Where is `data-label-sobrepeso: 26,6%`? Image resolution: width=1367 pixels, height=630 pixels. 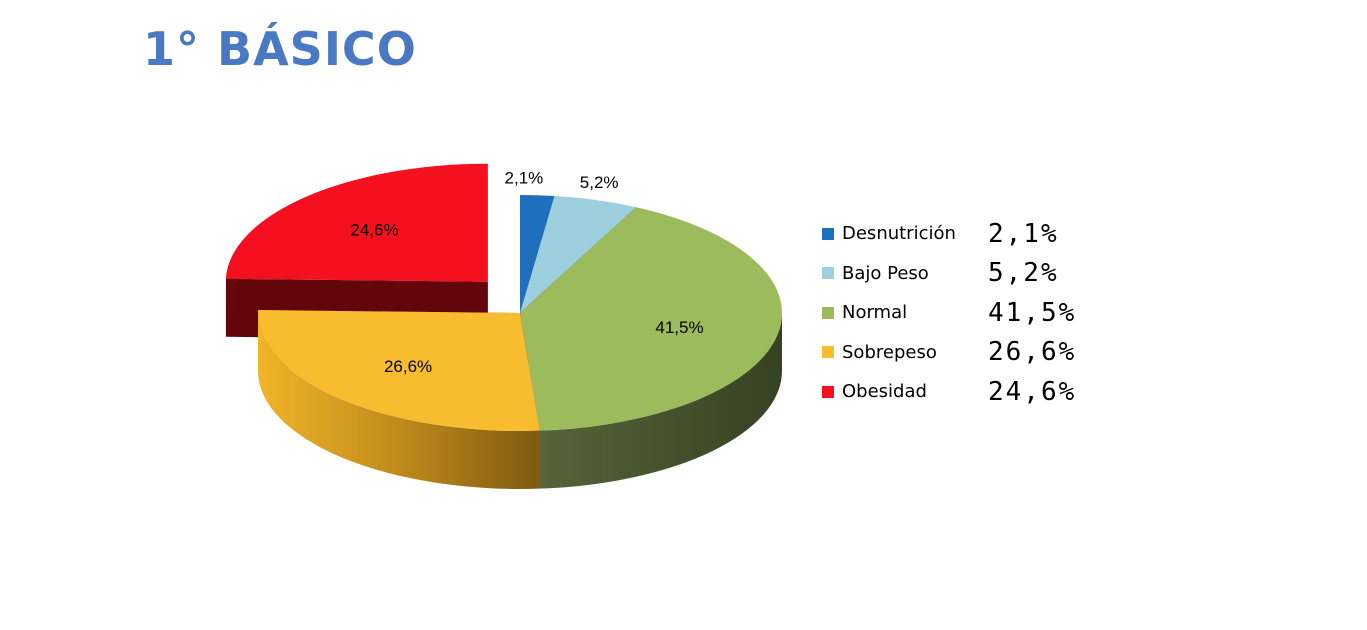 data-label-sobrepeso: 26,6% is located at coordinates (408, 366).